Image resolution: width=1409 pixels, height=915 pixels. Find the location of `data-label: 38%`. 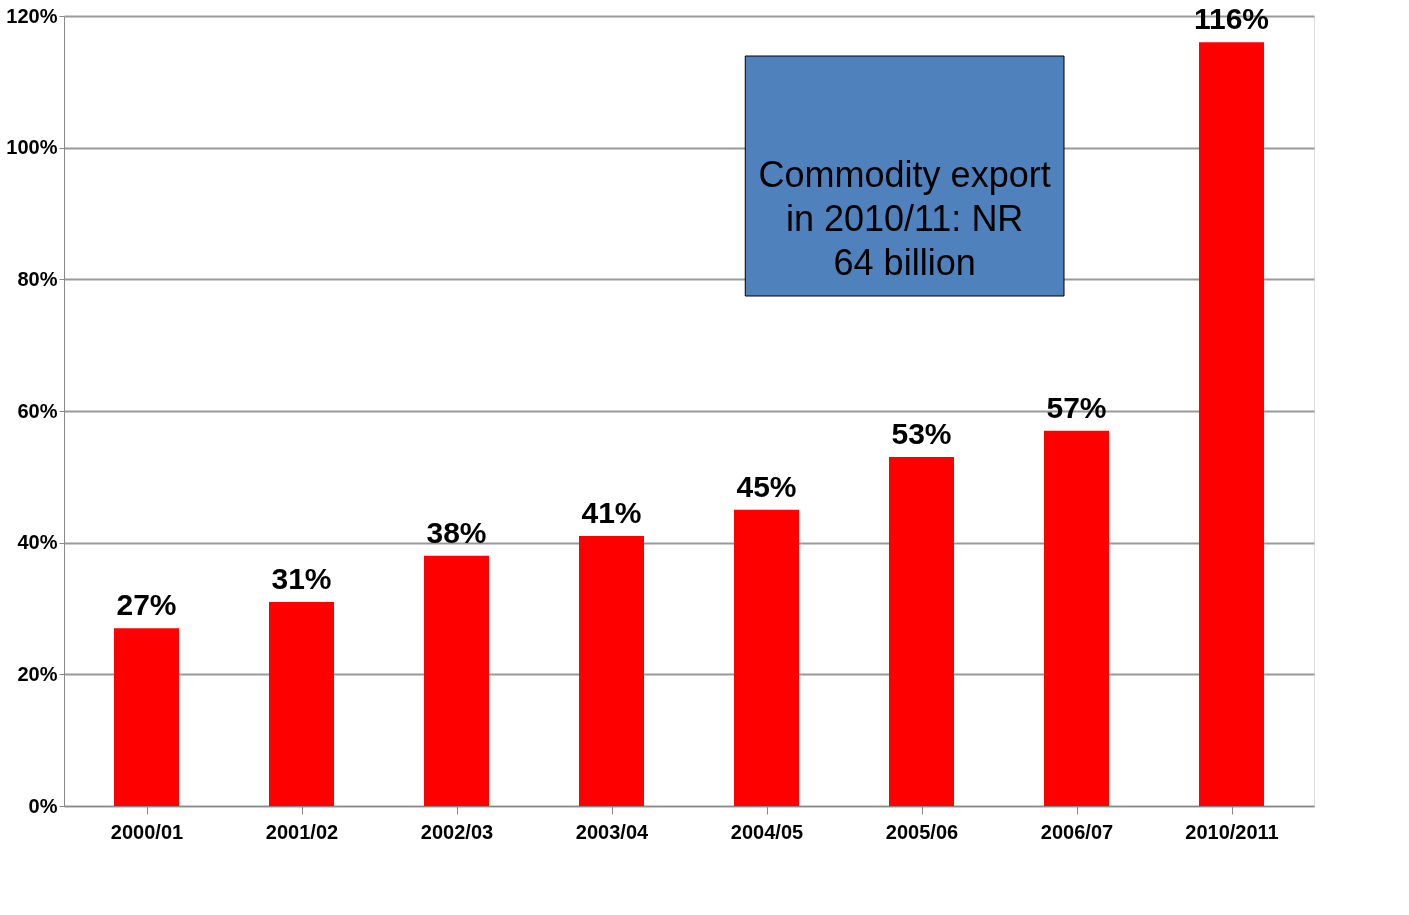

data-label: 38% is located at coordinates (456, 532).